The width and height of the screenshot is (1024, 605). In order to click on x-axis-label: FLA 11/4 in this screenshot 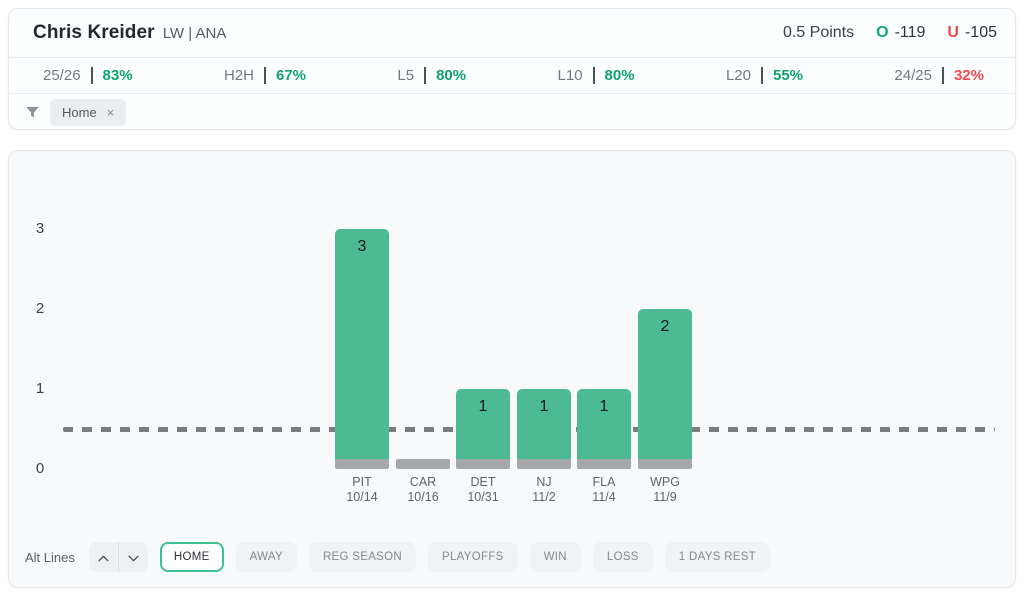, I will do `click(604, 490)`.